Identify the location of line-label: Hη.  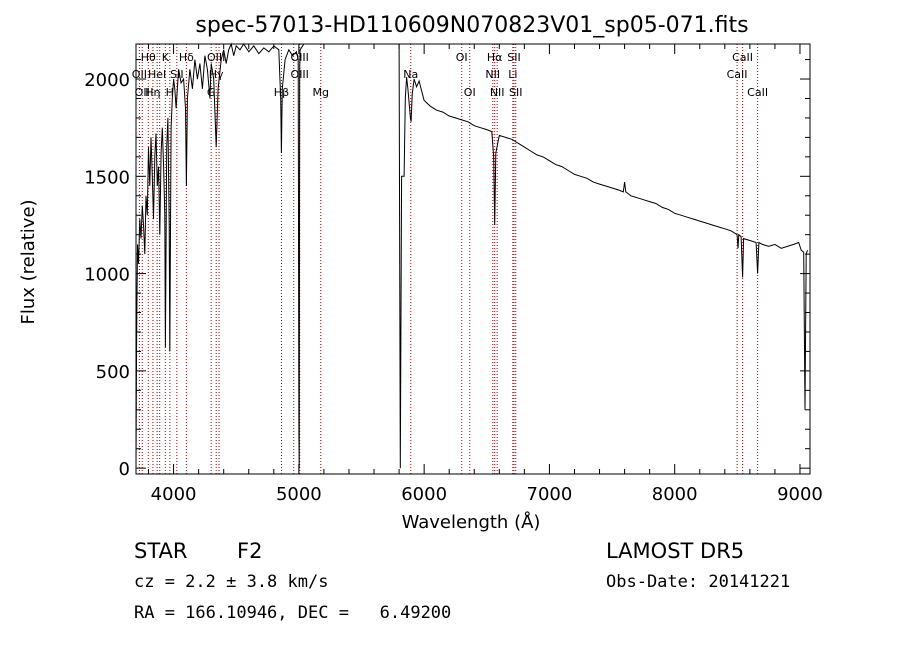
(152, 92).